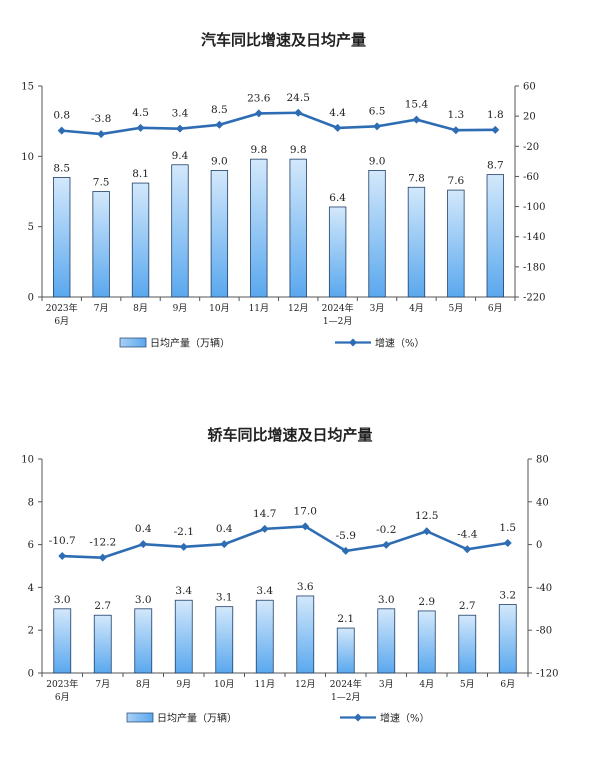 The image size is (615, 760). I want to click on bar-value-label: 2.7, so click(102, 606).